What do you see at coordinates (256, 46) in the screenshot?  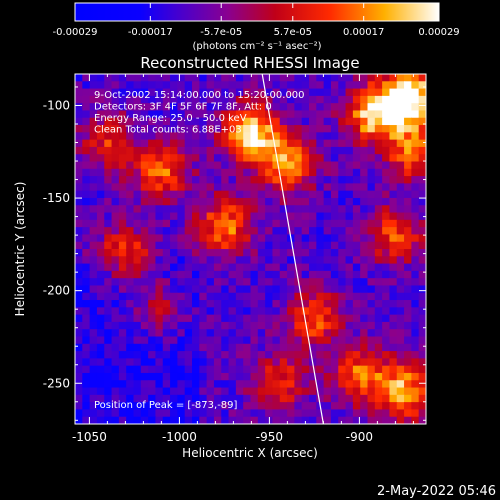 I see `colorbar-units: (photons cm⁻² s⁻¹ asec⁻²)` at bounding box center [256, 46].